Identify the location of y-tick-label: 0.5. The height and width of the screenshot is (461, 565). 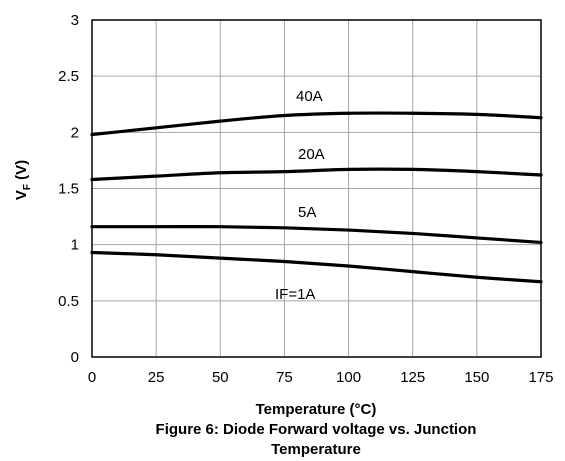
(68, 301).